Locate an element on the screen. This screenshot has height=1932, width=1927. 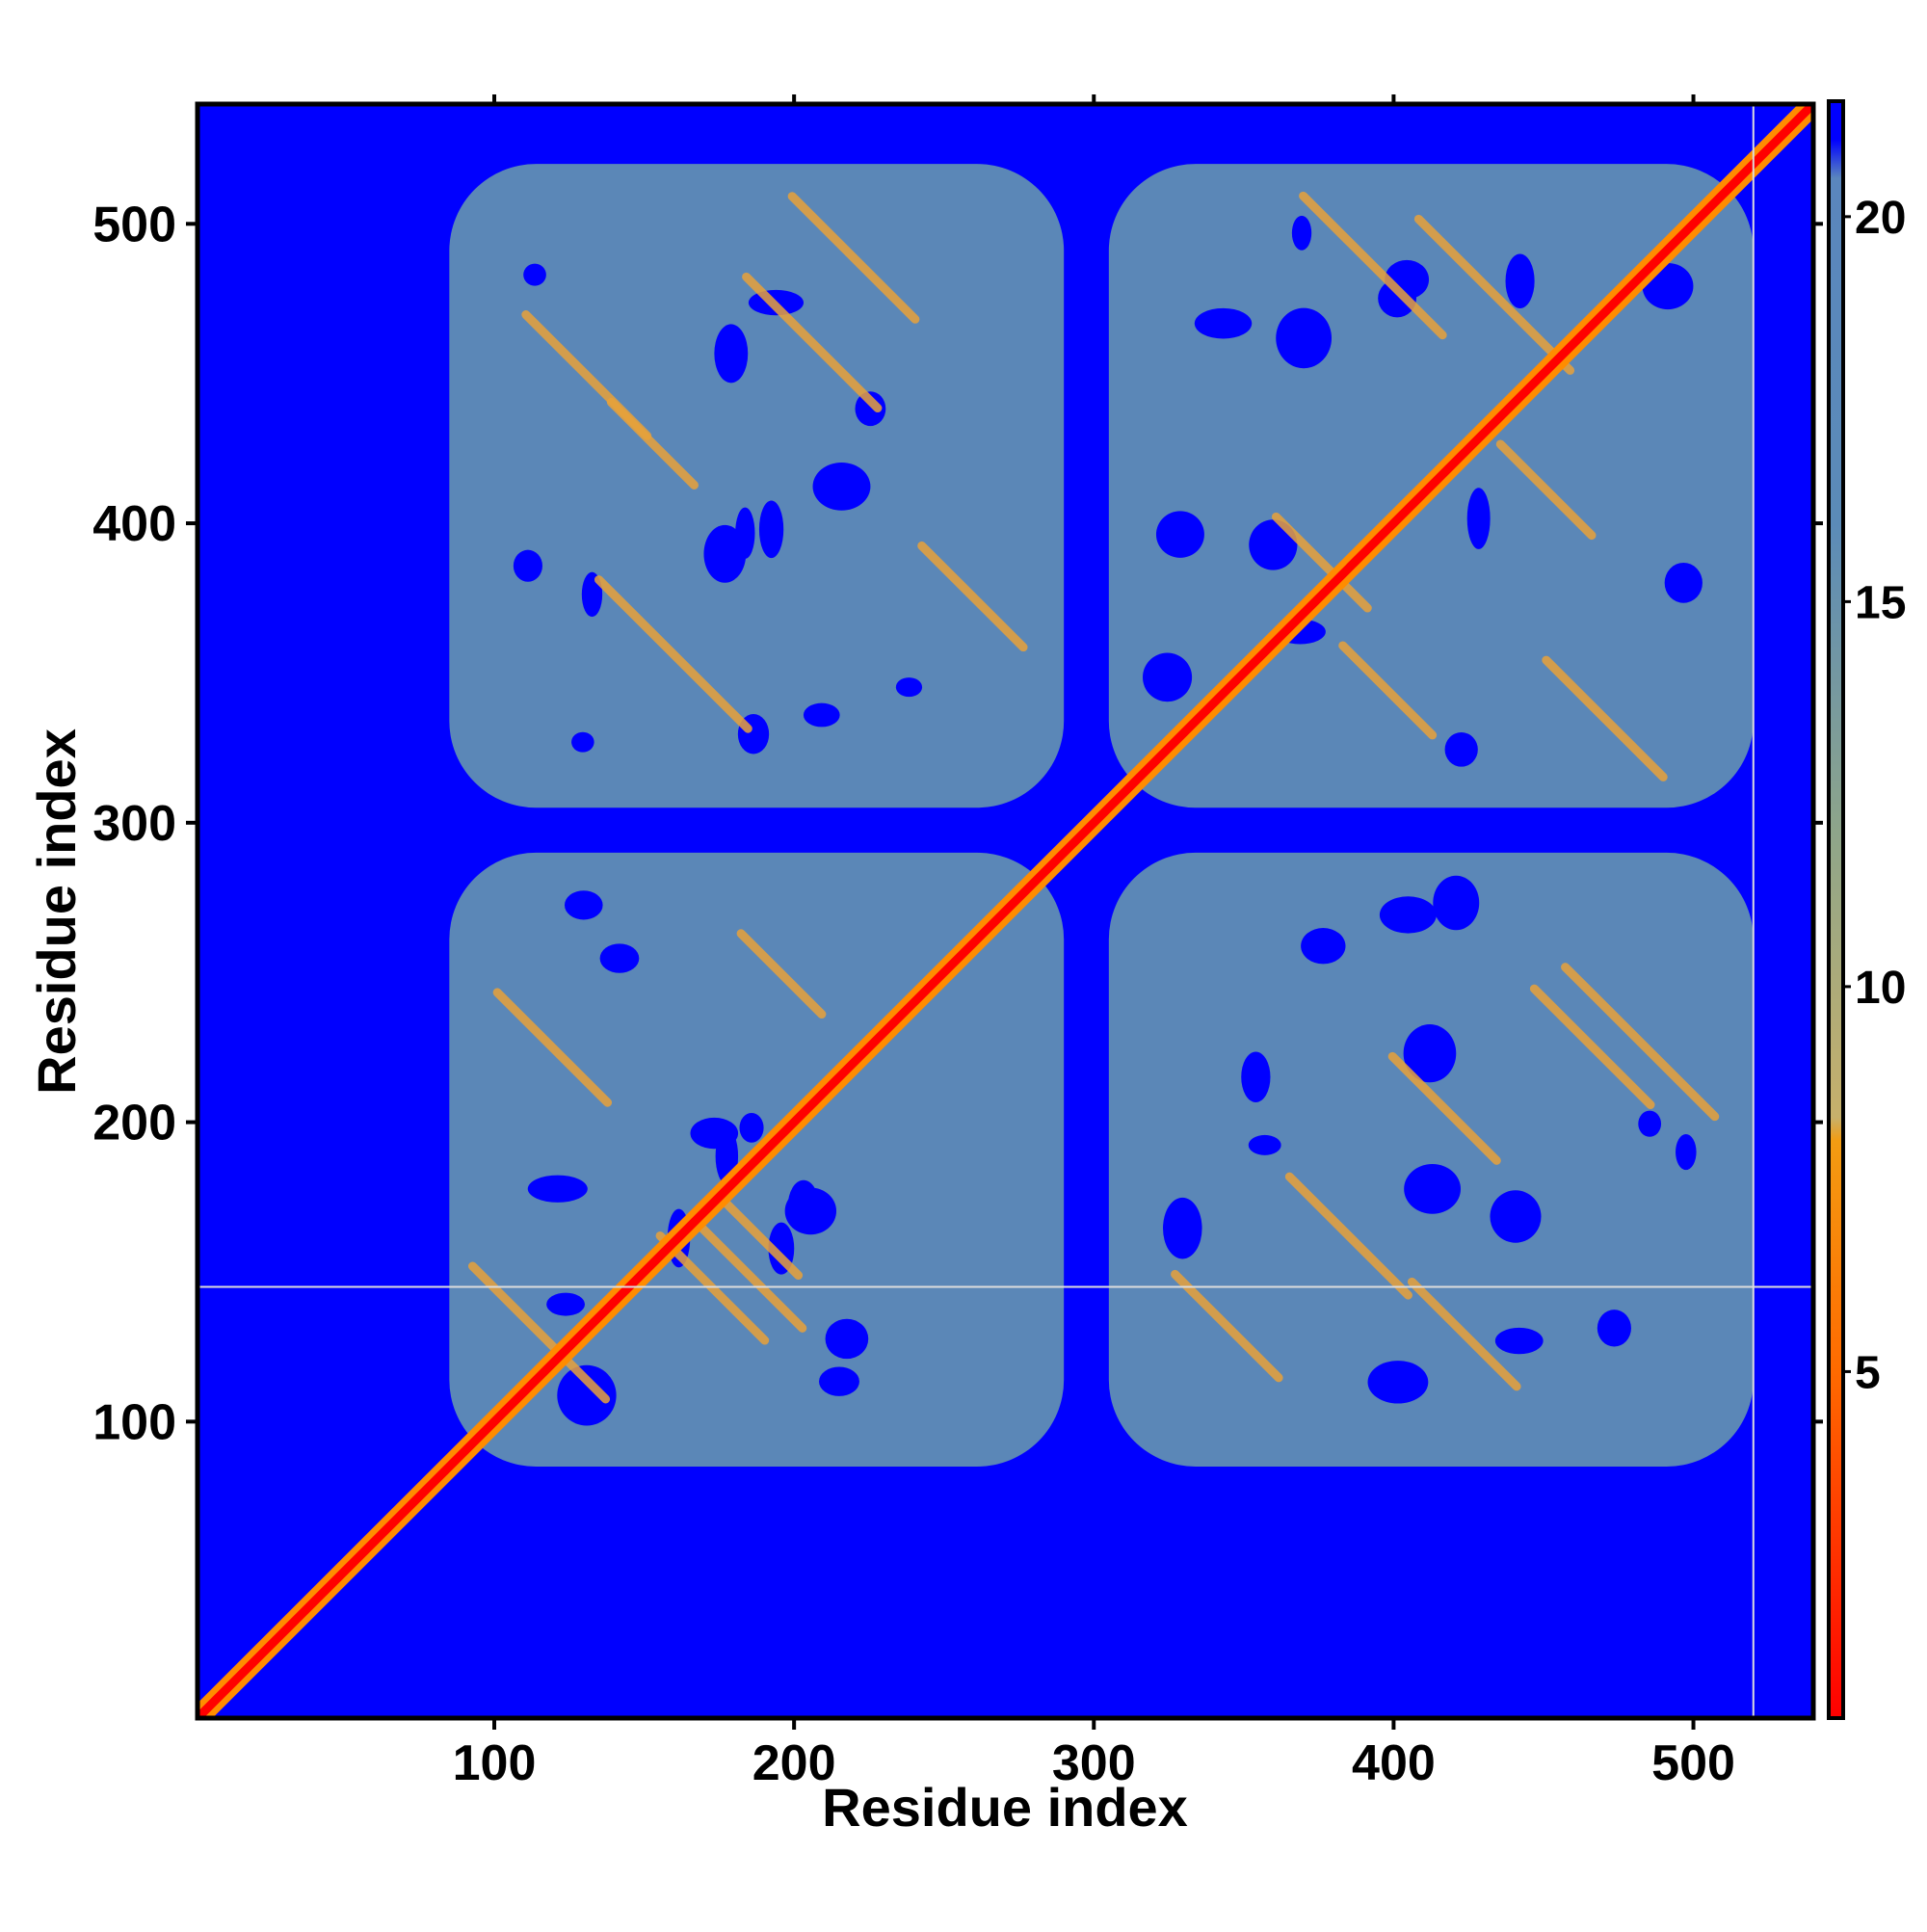
y-tick-label: 500 is located at coordinates (134, 224).